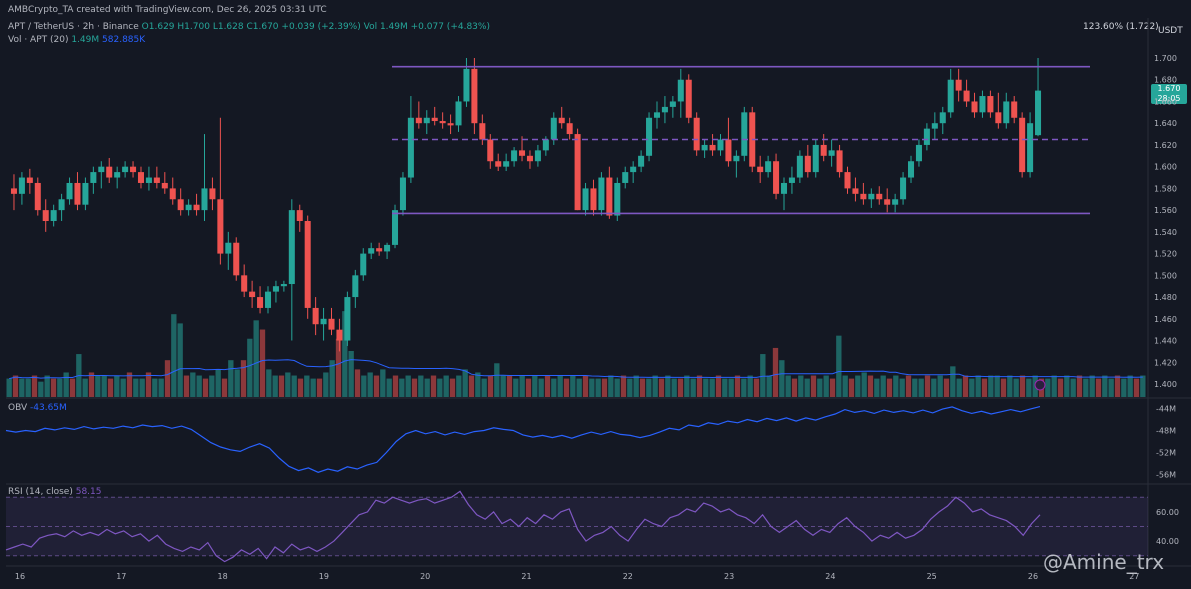  What do you see at coordinates (262, 27) in the screenshot?
I see `close-value: C1.670` at bounding box center [262, 27].